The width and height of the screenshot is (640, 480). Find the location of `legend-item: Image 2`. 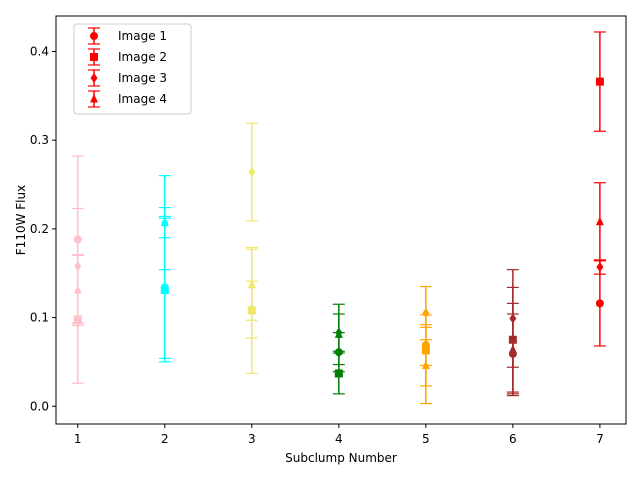

legend-item: Image 2 is located at coordinates (127, 57).